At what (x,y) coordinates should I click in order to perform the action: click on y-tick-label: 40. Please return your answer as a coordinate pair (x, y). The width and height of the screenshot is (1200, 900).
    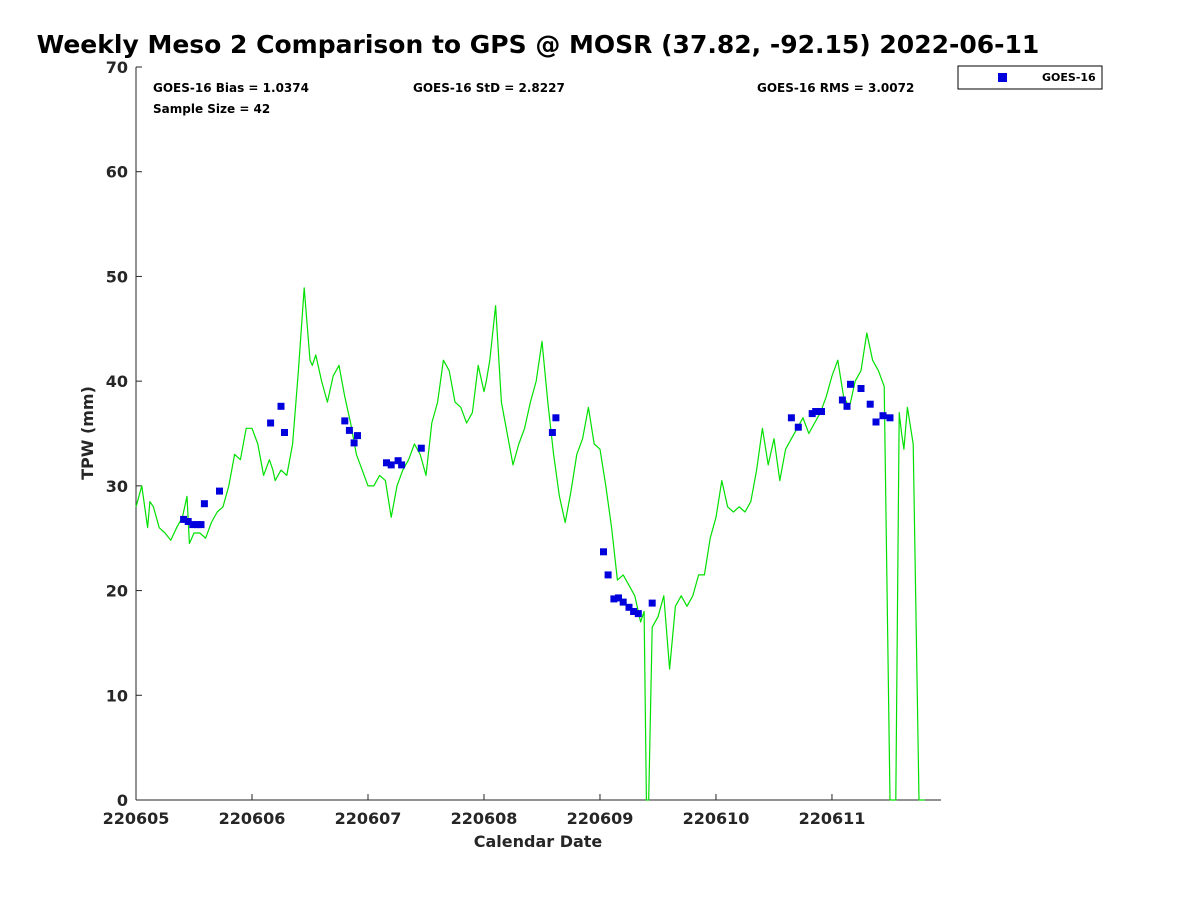
    Looking at the image, I should click on (117, 381).